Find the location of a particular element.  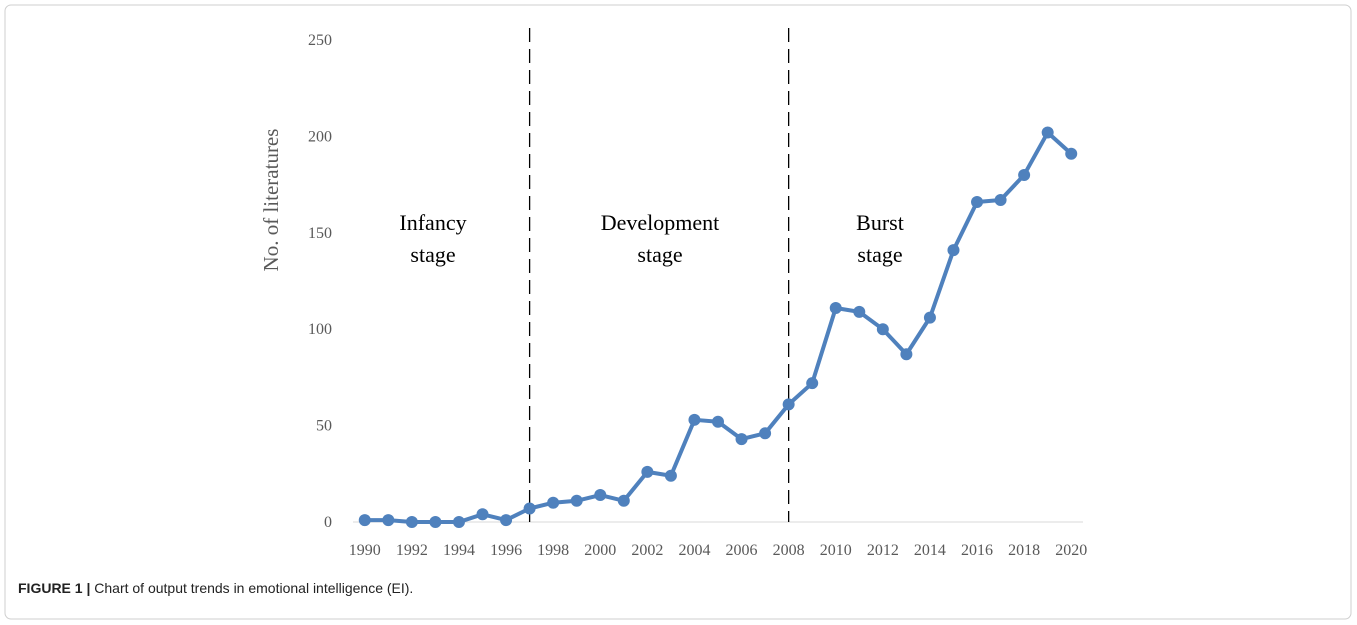

x-tick-label: 2004 is located at coordinates (694, 550).